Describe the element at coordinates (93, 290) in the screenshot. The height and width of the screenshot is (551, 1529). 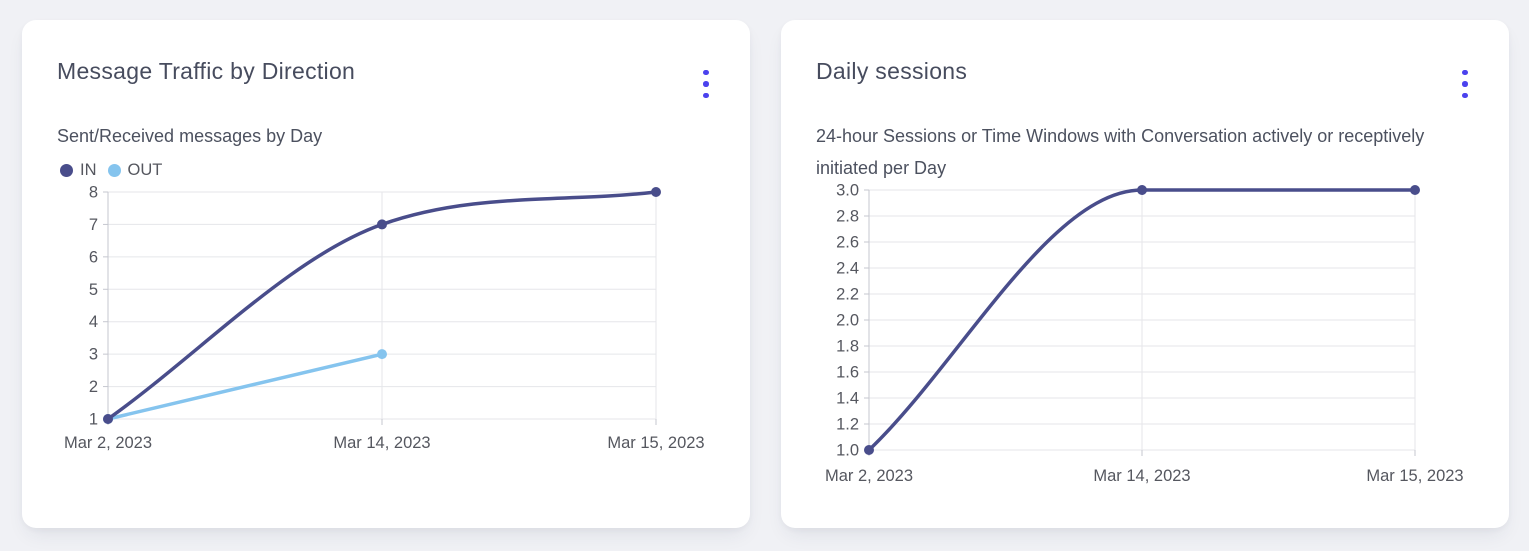
I see `y-tick-label: 5` at that location.